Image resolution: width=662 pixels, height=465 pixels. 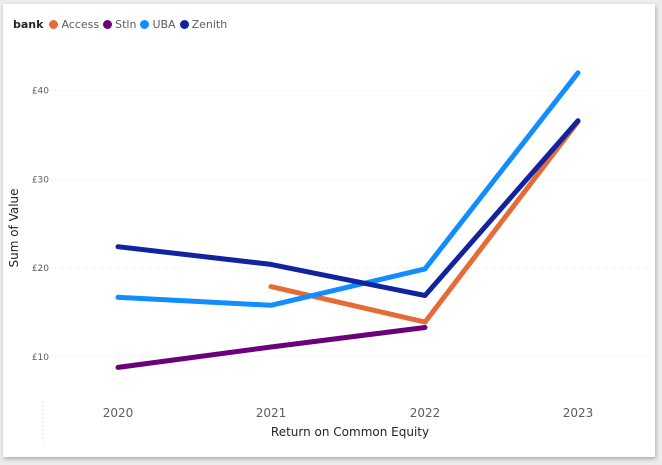 I want to click on legend-item-stln: Stln, so click(x=119, y=24).